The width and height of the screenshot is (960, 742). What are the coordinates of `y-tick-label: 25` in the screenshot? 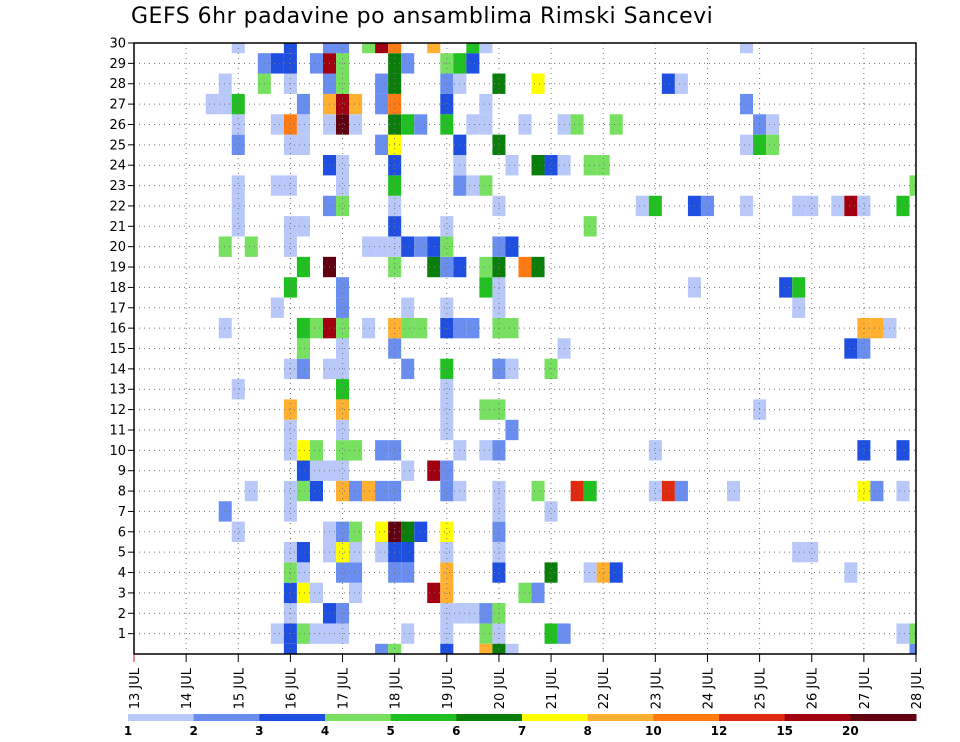 It's located at (117, 145).